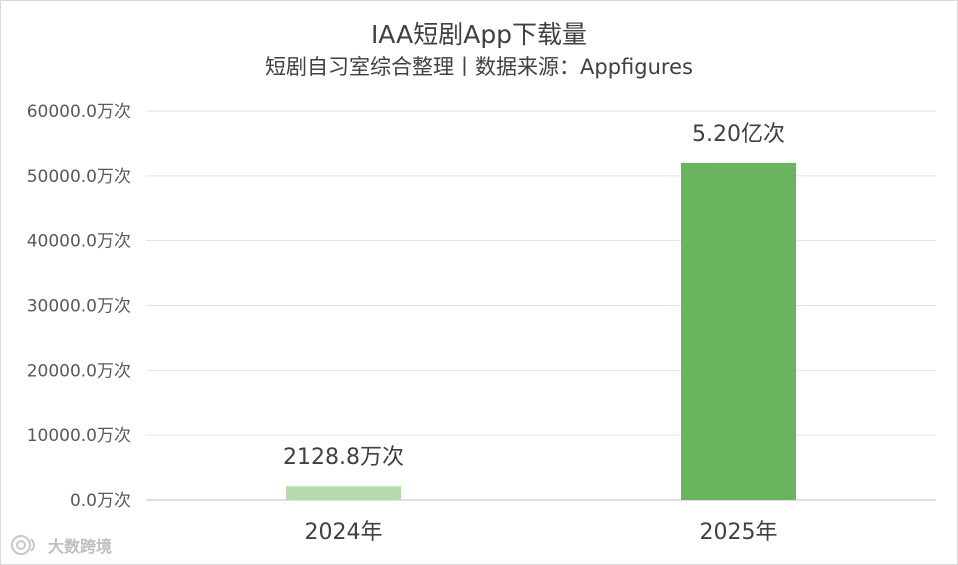 The width and height of the screenshot is (958, 565). Describe the element at coordinates (23, 545) in the screenshot. I see `swirl-logo-icon` at that location.